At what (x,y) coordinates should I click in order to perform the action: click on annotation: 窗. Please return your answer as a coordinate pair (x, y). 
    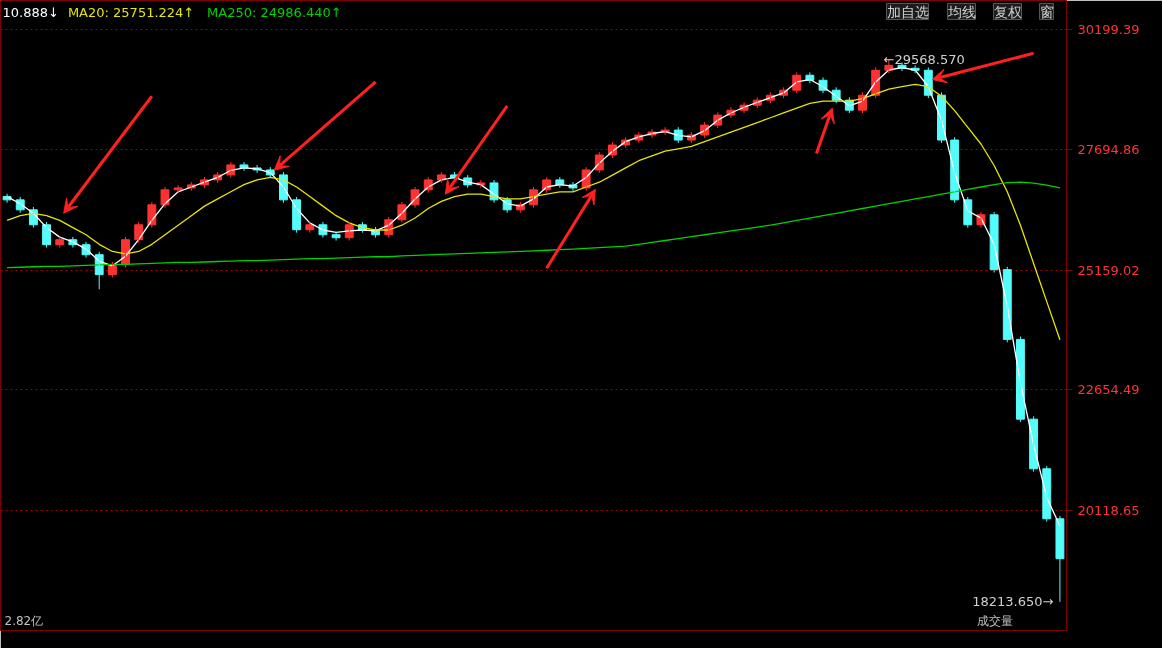
    Looking at the image, I should click on (1046, 11).